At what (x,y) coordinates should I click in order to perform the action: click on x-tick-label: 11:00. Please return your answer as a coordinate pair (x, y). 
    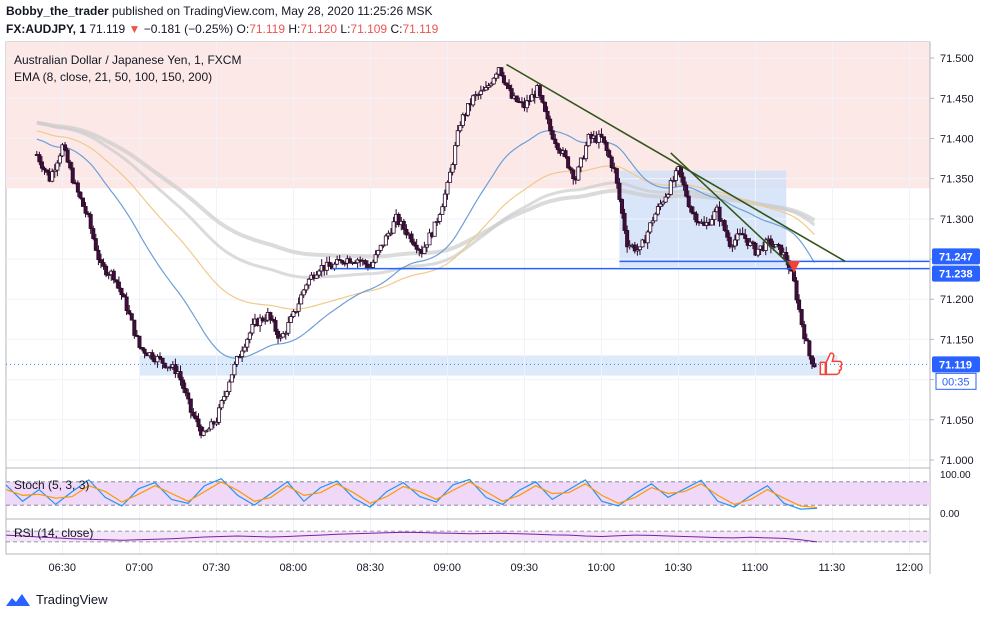
    Looking at the image, I should click on (754, 568).